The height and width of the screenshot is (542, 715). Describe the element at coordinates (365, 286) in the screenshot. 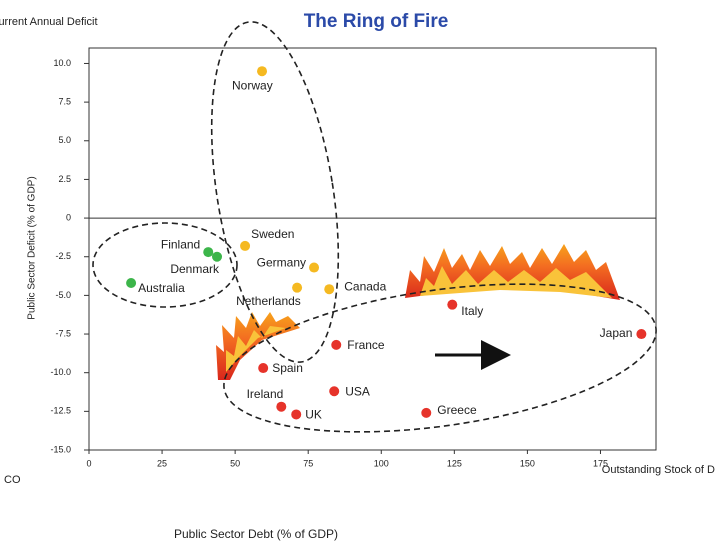

I see `point-label: Canada` at that location.